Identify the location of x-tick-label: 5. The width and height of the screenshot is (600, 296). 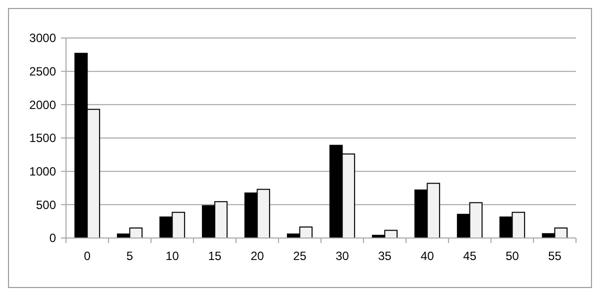
(130, 256).